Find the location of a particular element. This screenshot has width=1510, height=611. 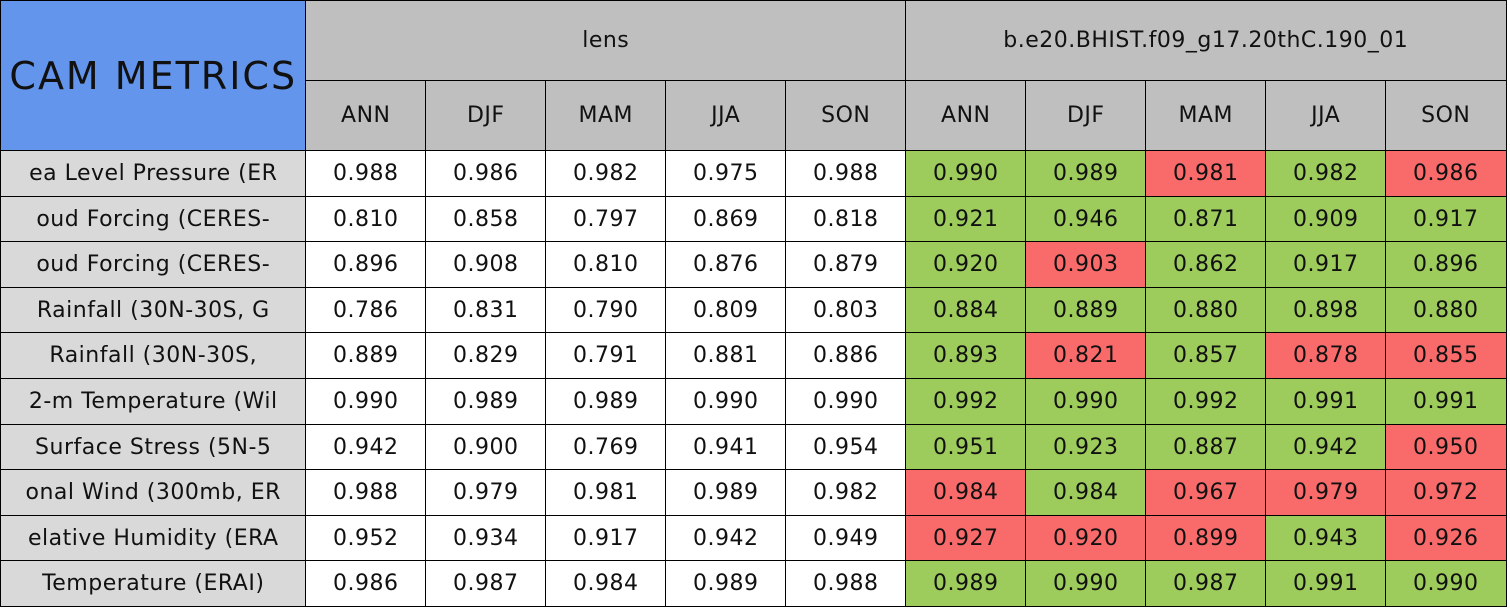

value-cell: 0.858 is located at coordinates (486, 219).